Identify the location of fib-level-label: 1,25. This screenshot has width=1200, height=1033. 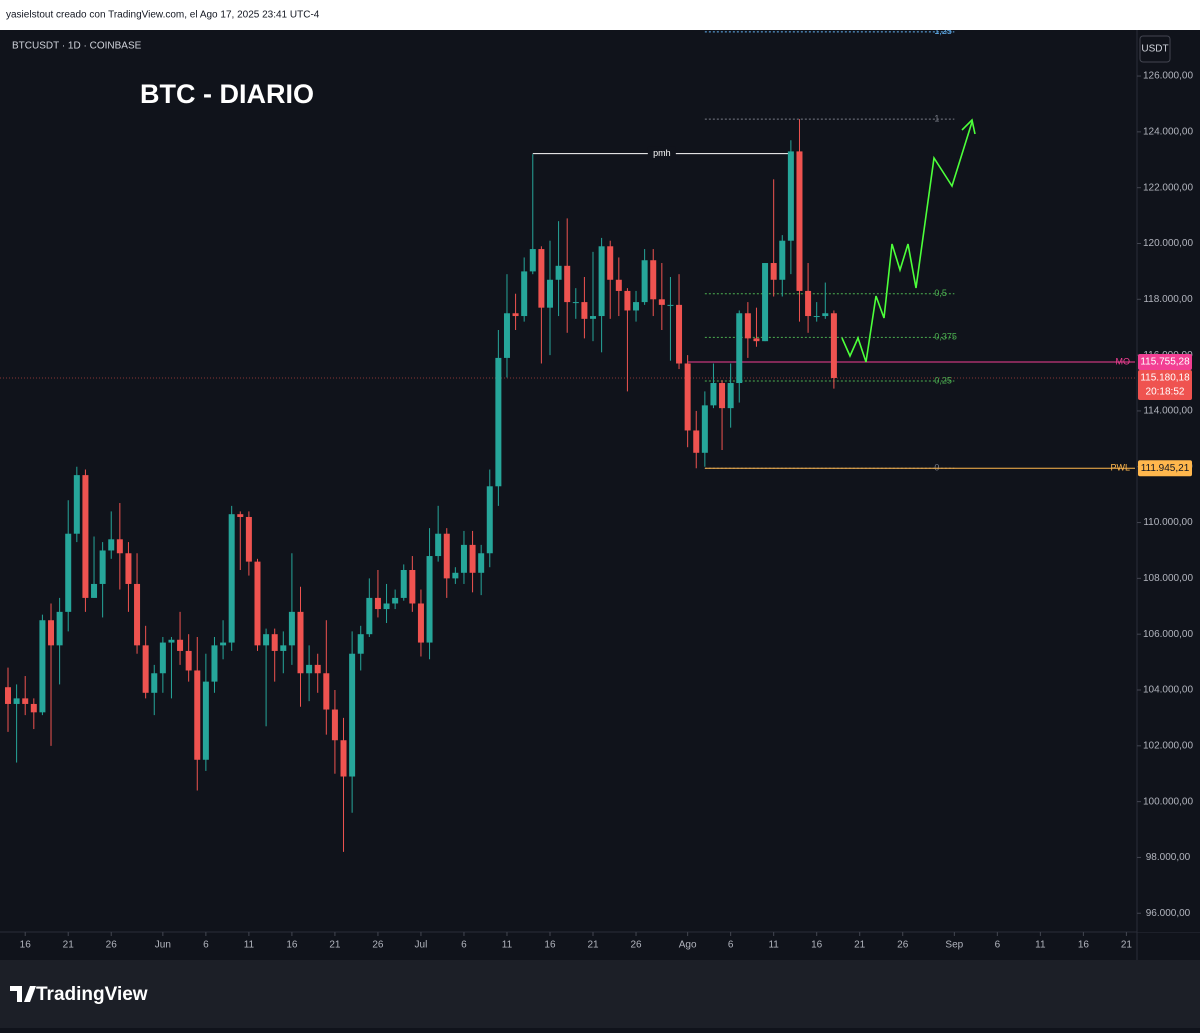
(943, 31).